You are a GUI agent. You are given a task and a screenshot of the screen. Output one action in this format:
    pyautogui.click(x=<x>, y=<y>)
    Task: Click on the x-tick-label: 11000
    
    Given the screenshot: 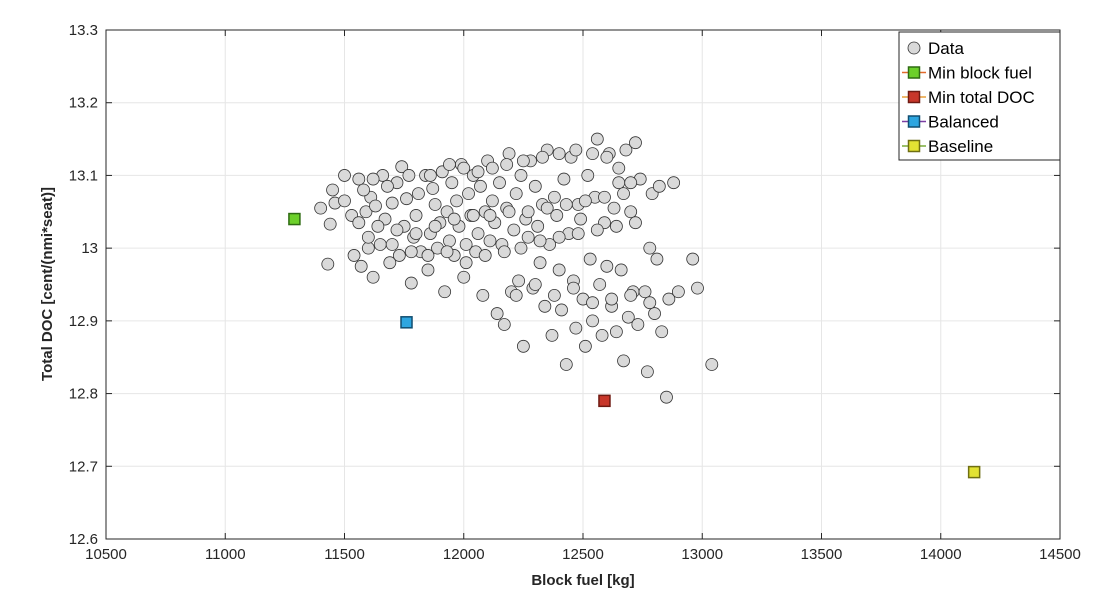 What is the action you would take?
    pyautogui.click(x=225, y=554)
    